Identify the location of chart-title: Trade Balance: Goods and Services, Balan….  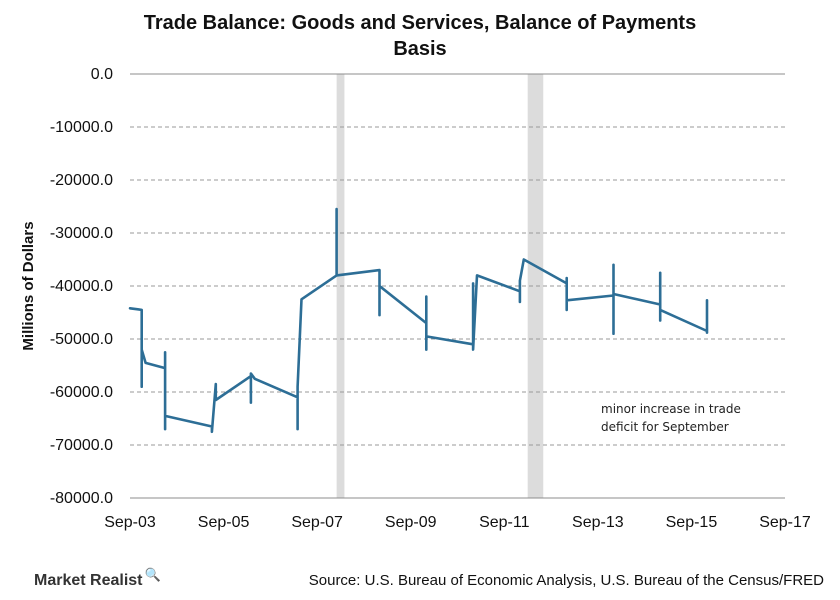
(420, 36).